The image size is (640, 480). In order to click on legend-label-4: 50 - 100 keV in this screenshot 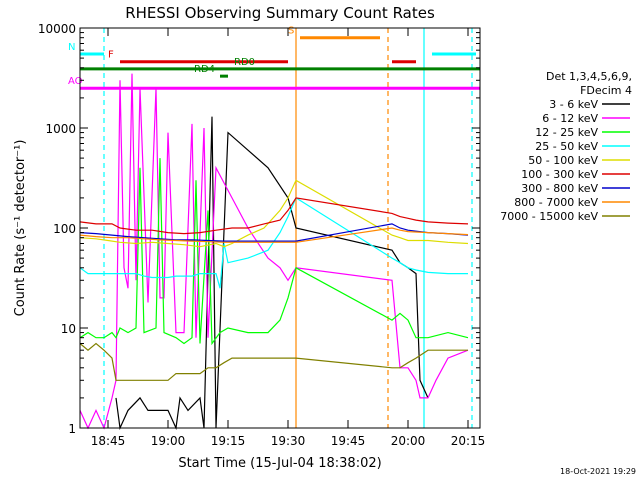, I will do `click(563, 160)`.